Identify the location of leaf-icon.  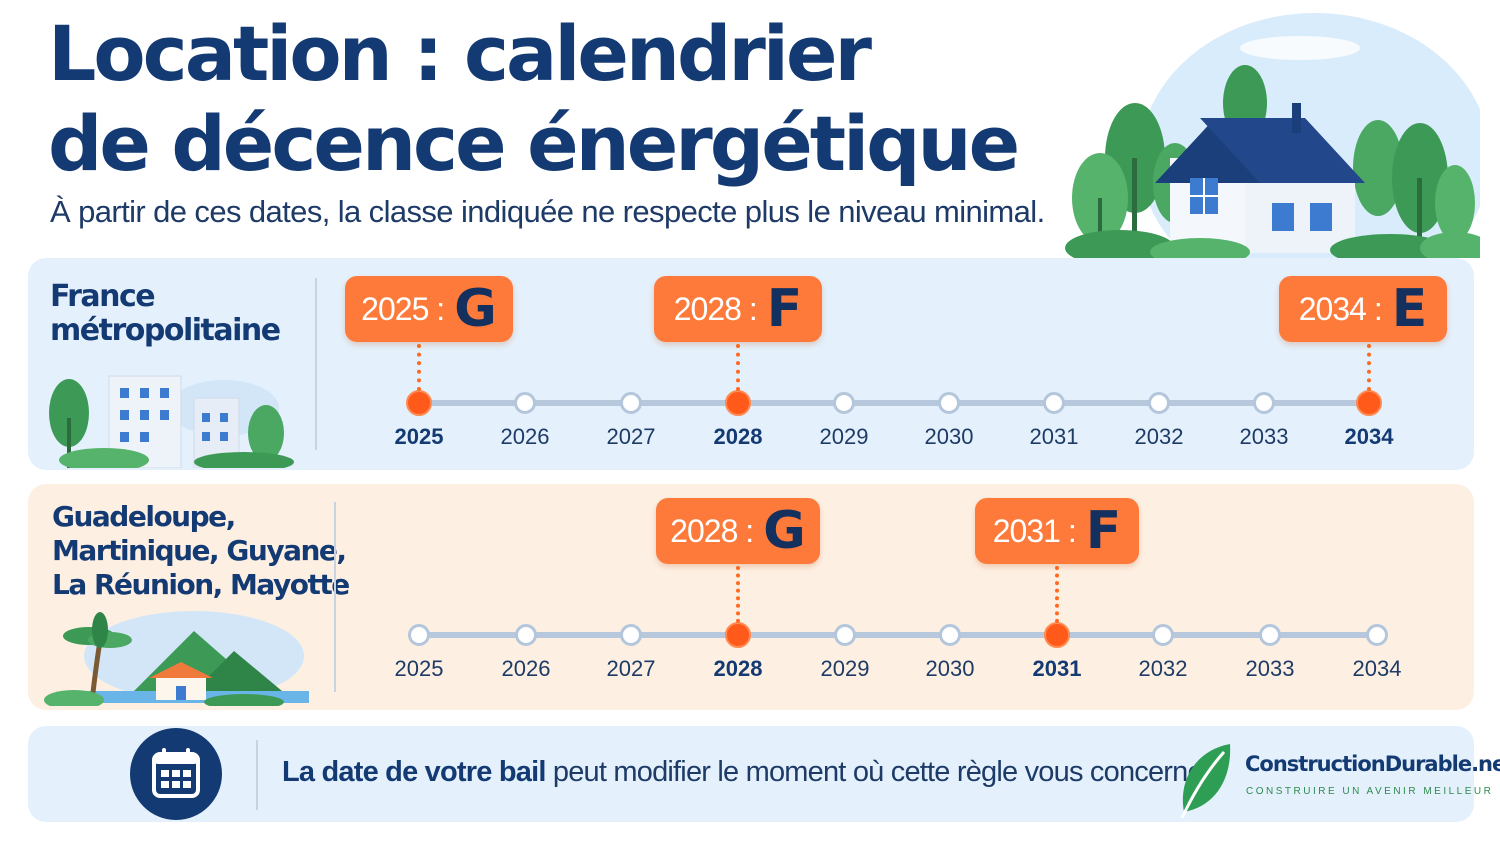
(1205, 781).